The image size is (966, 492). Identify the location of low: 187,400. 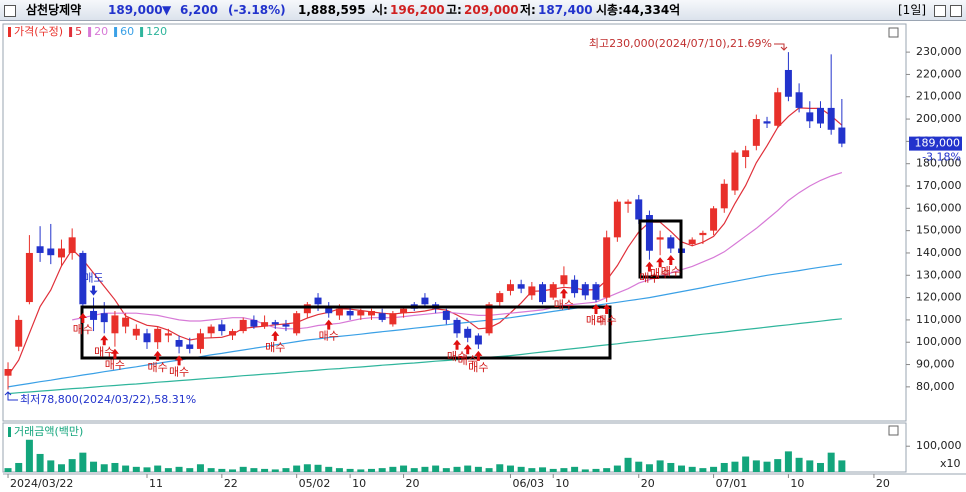
(565, 10).